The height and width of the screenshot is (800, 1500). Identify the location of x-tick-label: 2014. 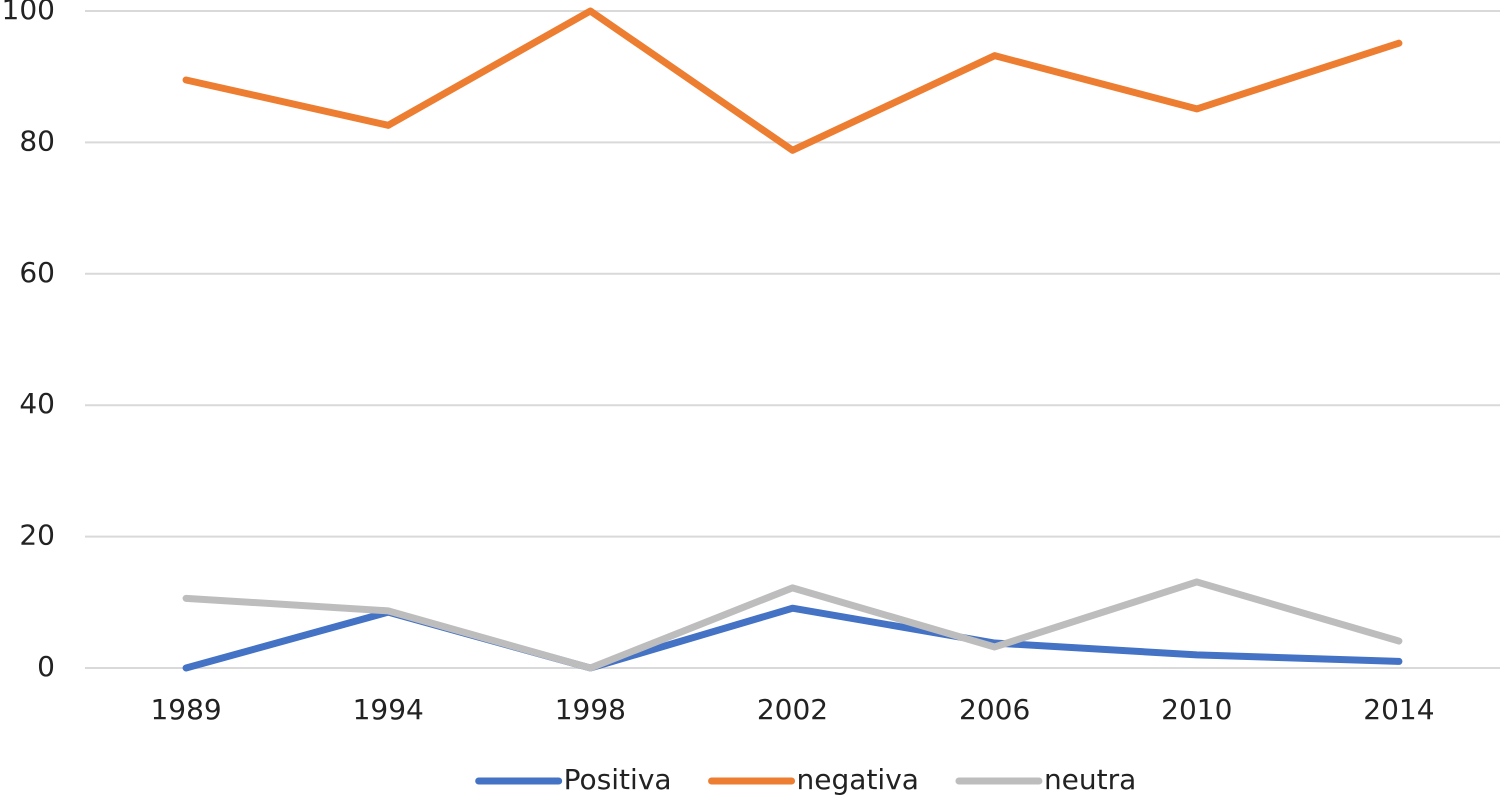
(1398, 709).